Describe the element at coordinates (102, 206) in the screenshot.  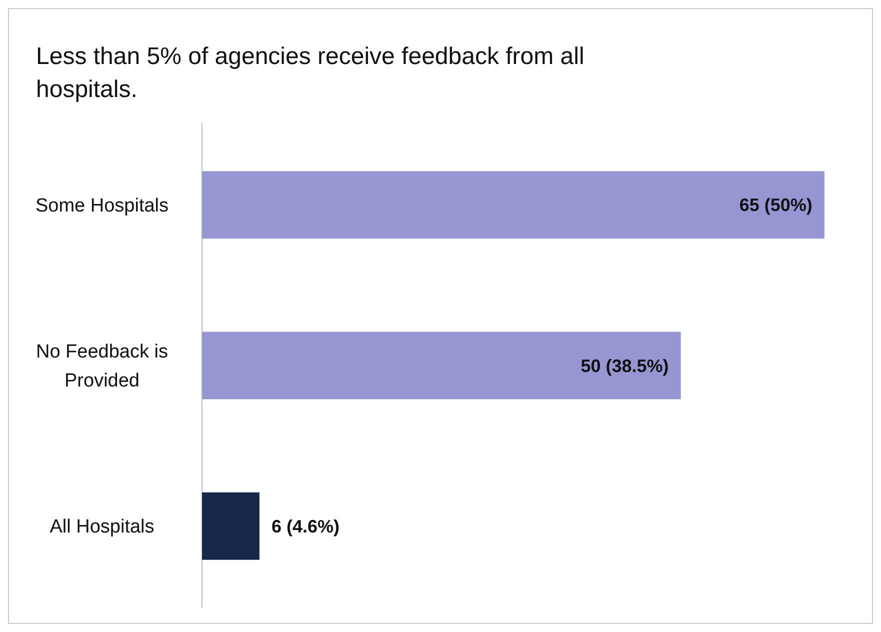
I see `y-tick-label: Some Hospitals` at that location.